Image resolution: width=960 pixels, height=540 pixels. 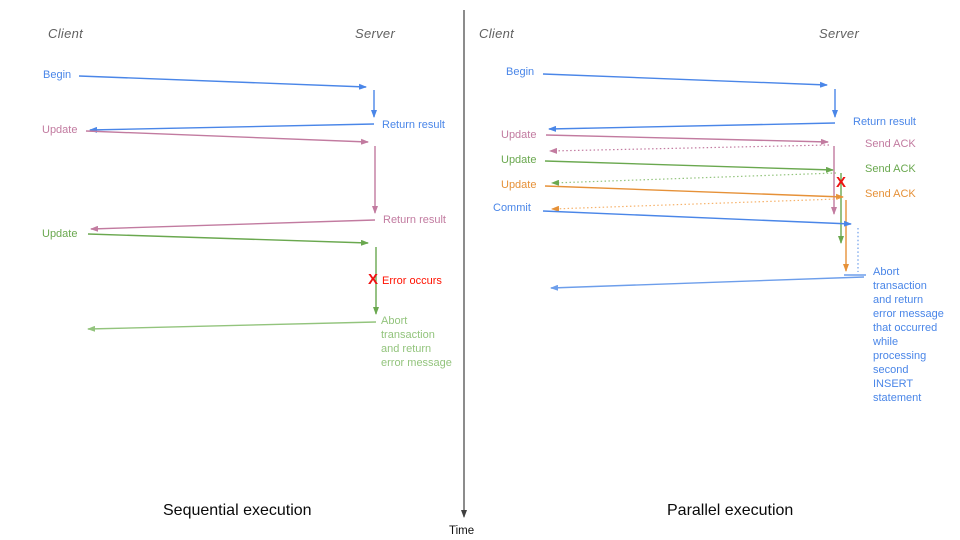 I want to click on left-return-result2-label: Return result, so click(x=414, y=220).